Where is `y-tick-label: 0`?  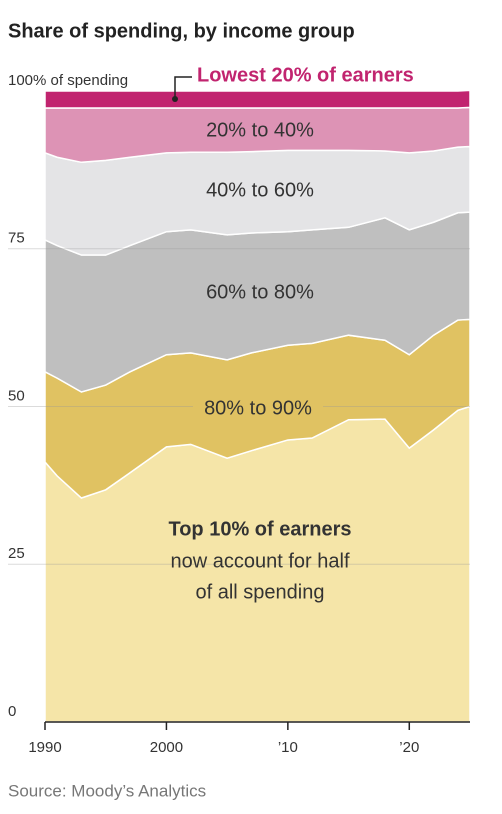
y-tick-label: 0 is located at coordinates (12, 711).